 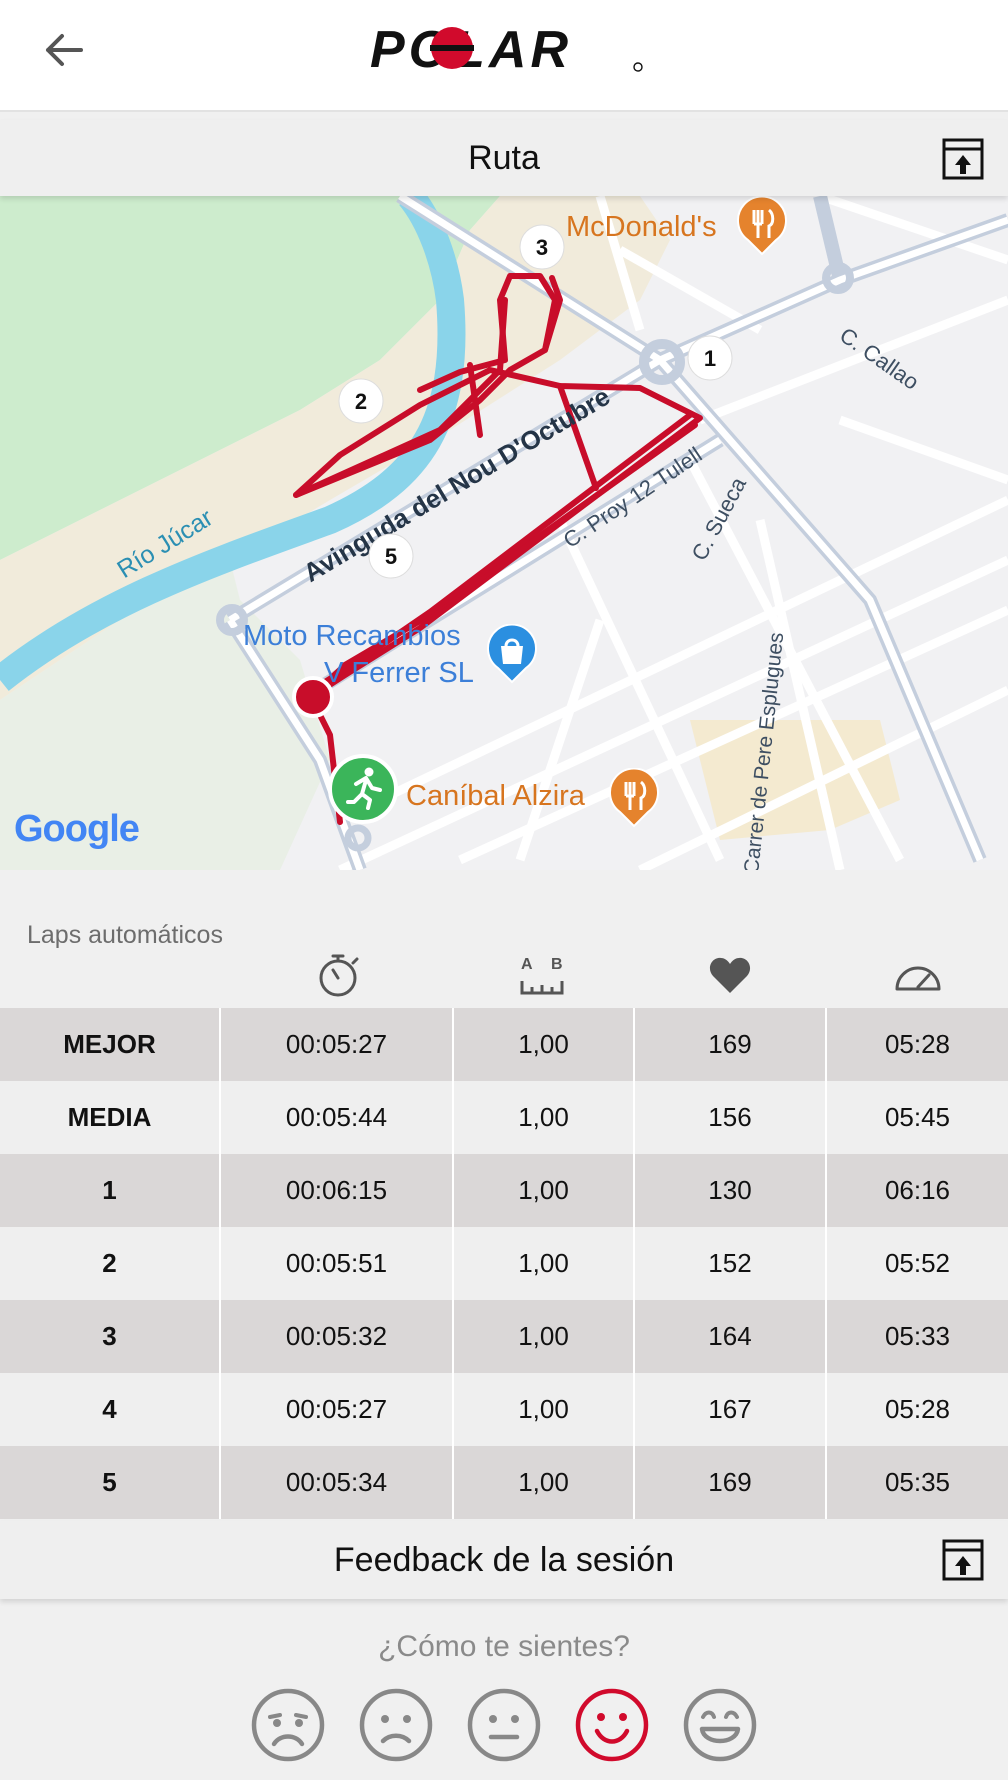 What do you see at coordinates (336, 1482) in the screenshot?
I see `lap-time: 00:05:34` at bounding box center [336, 1482].